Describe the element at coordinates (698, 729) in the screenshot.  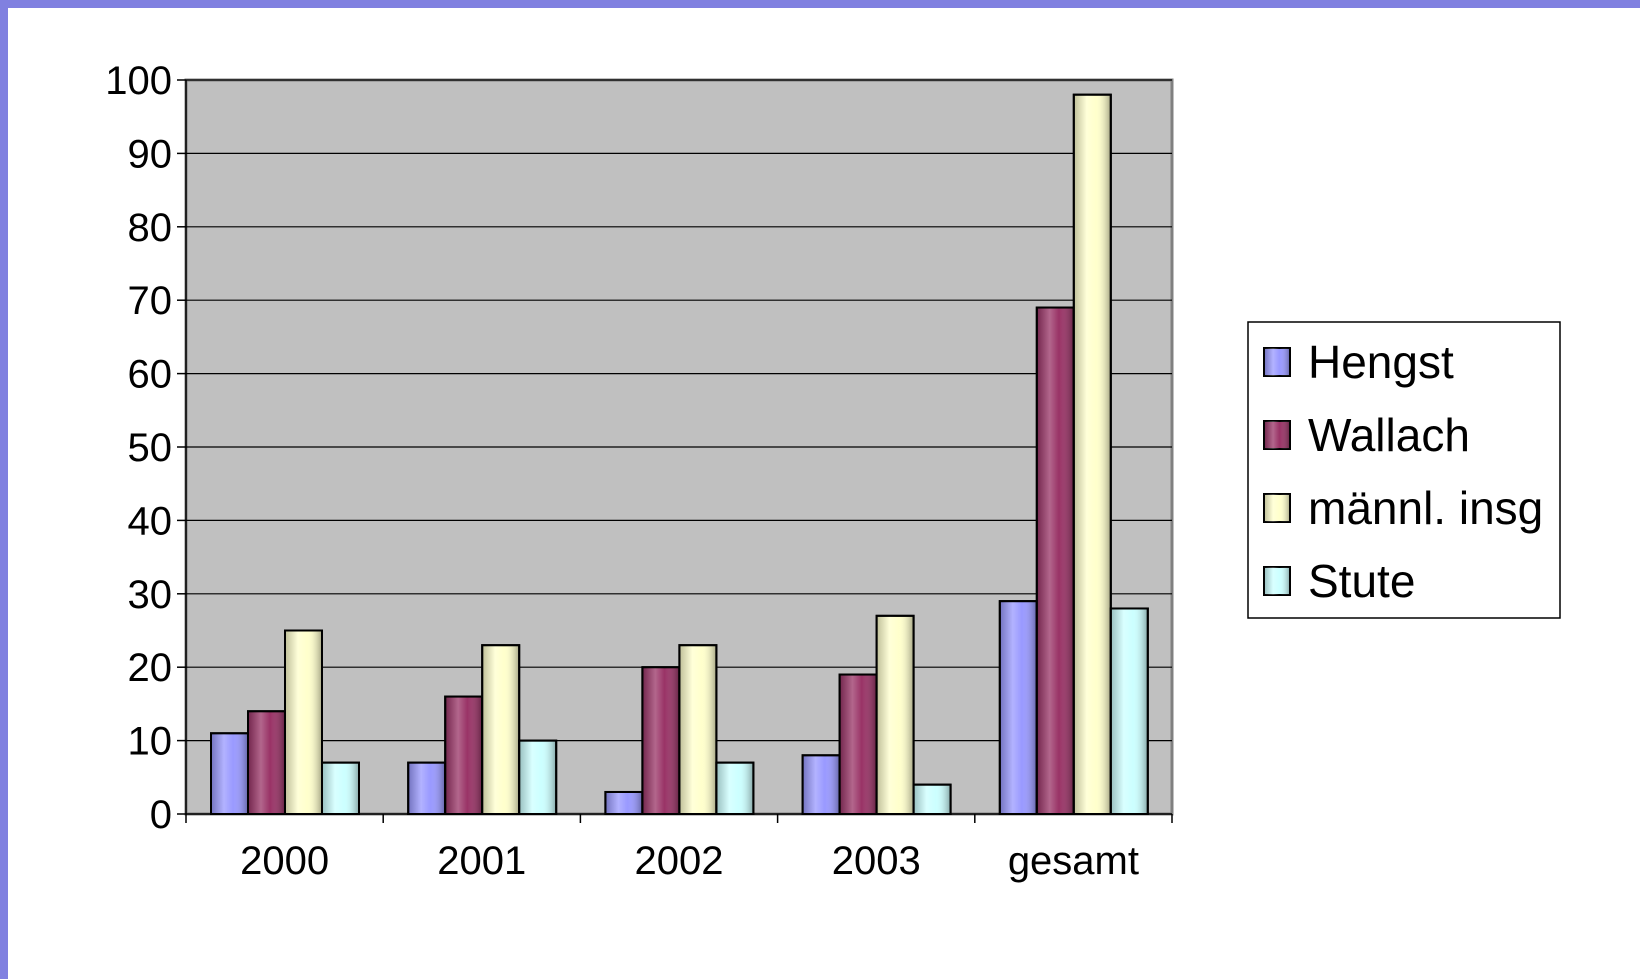
I see `bar-m-nnl-insg-2002` at that location.